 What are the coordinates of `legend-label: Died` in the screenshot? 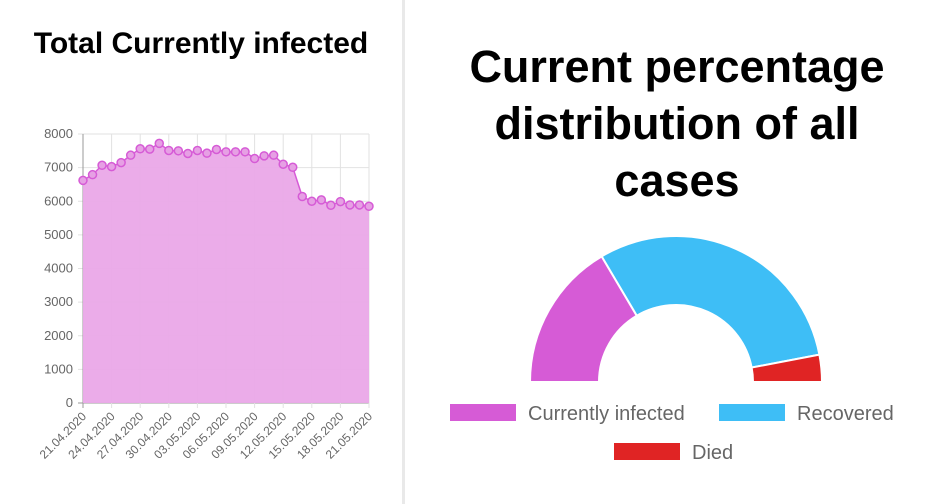 It's located at (712, 453).